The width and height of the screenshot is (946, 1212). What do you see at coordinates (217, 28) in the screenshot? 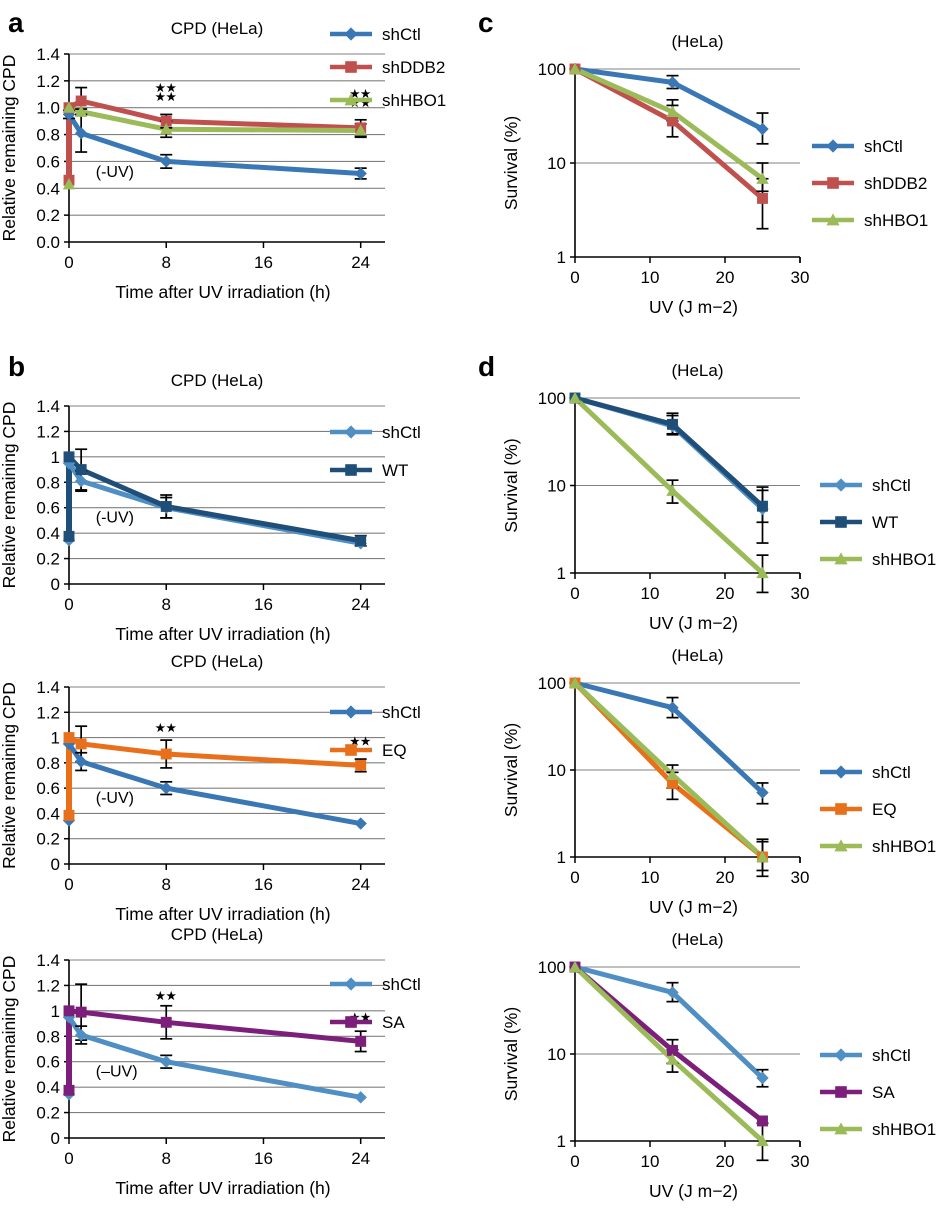
I see `chart-title-a1: CPD (HeLa)` at bounding box center [217, 28].